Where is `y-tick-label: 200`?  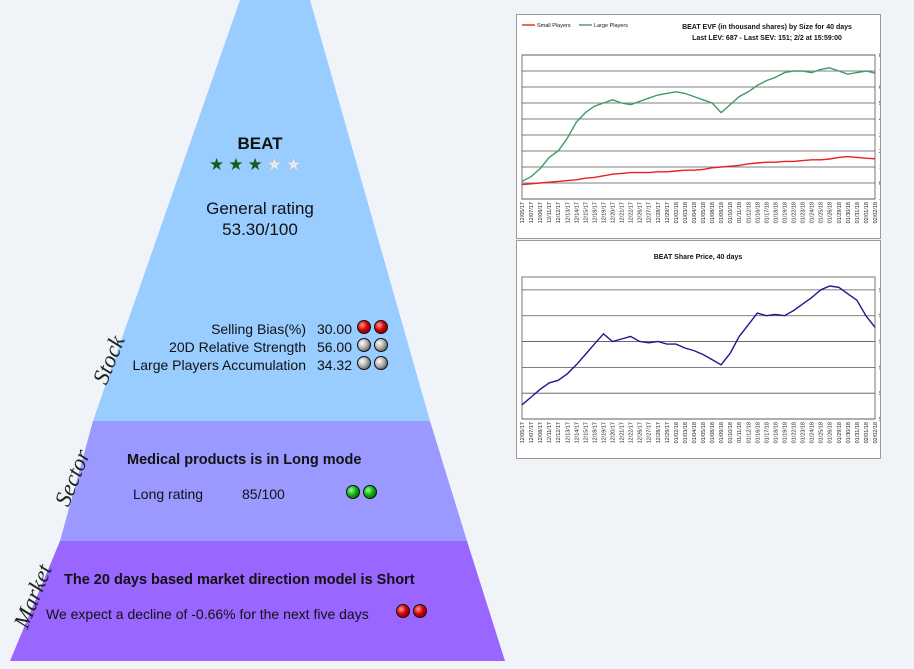
y-tick-label: 200 is located at coordinates (879, 152).